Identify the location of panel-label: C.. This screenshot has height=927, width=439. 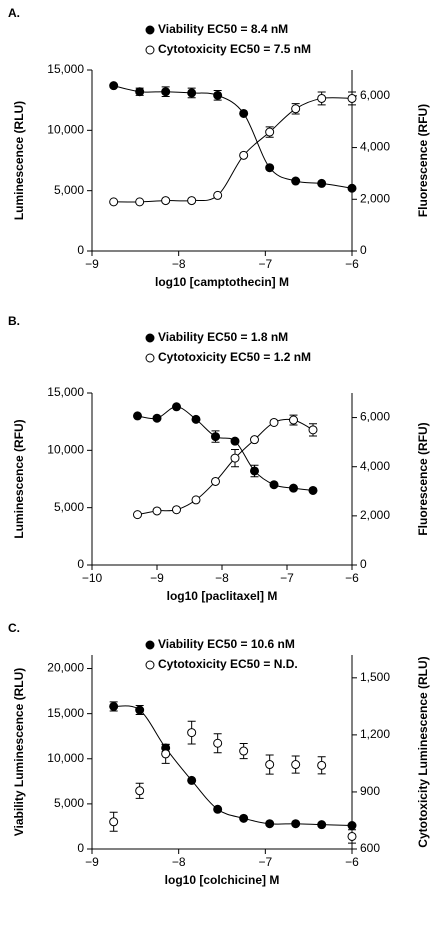
(14, 628).